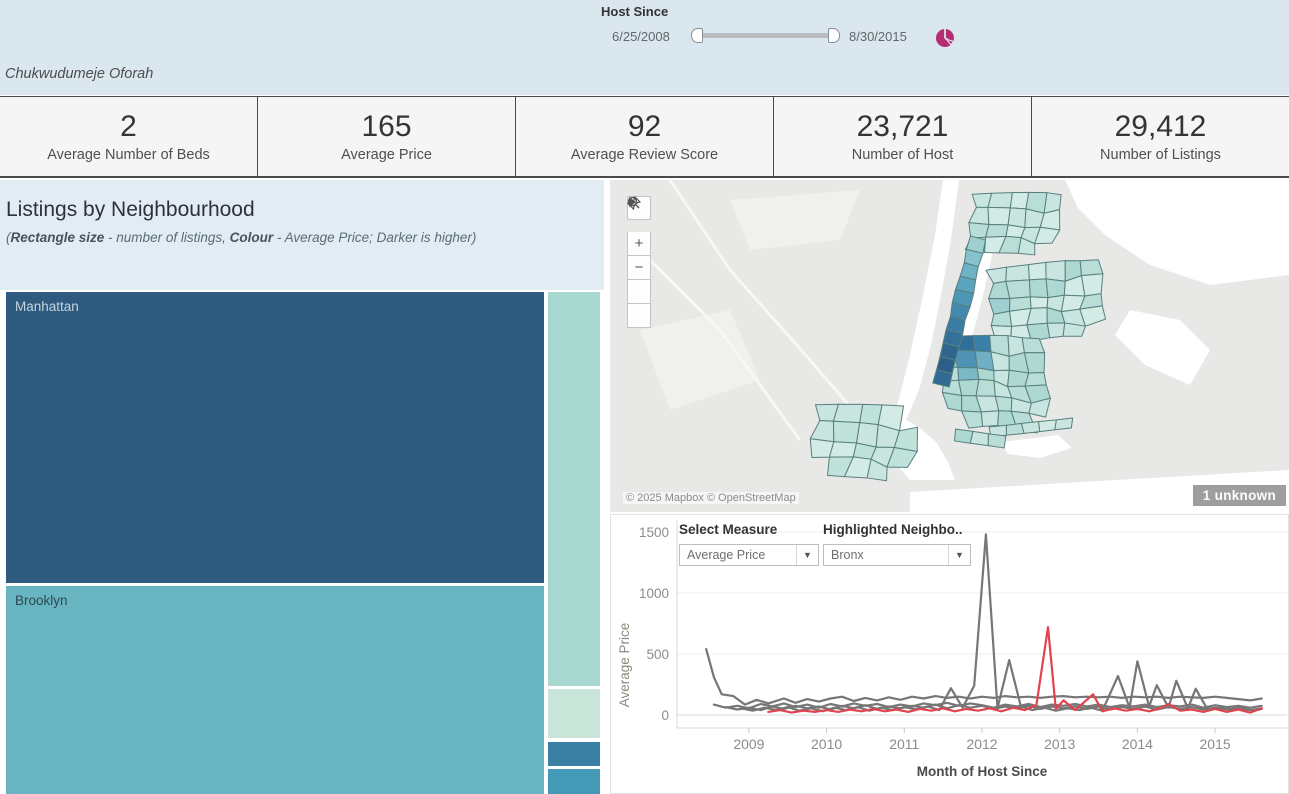 This screenshot has height=794, width=1289. What do you see at coordinates (665, 715) in the screenshot?
I see `y-tick-label: 0` at bounding box center [665, 715].